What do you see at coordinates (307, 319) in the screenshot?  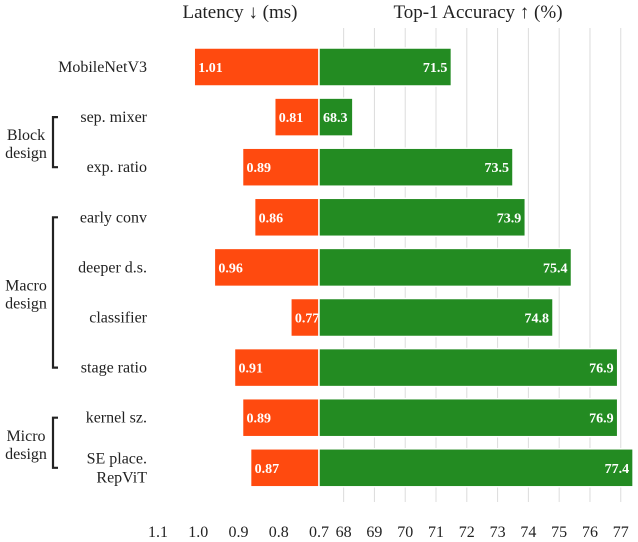 I see `latency-value-label: 0.77` at bounding box center [307, 319].